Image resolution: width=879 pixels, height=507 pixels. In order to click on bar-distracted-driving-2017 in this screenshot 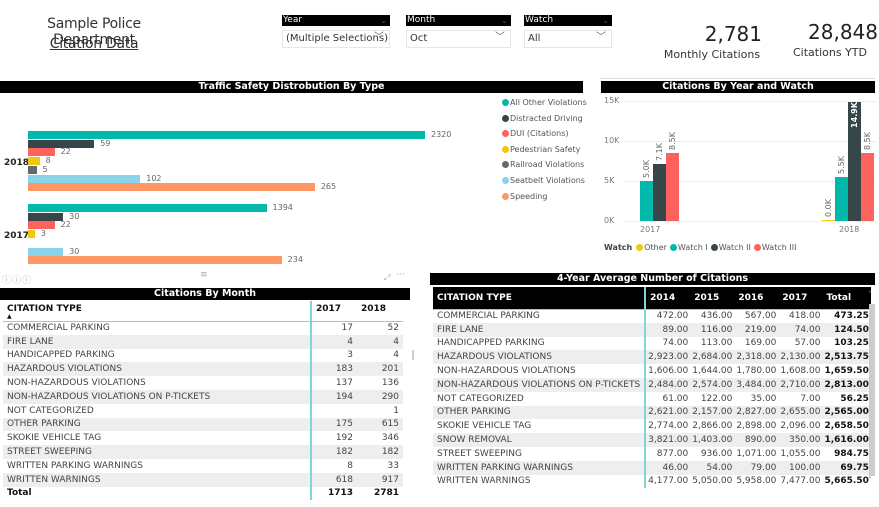, I will do `click(46, 216)`.